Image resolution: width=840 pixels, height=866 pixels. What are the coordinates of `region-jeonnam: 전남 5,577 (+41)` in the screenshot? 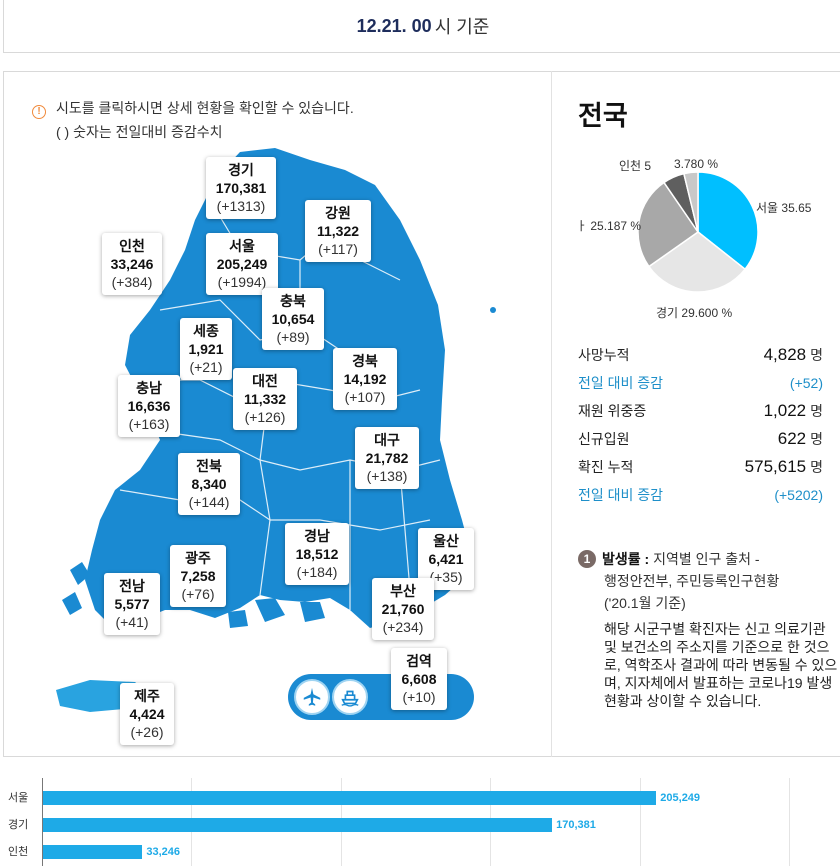 It's located at (132, 604).